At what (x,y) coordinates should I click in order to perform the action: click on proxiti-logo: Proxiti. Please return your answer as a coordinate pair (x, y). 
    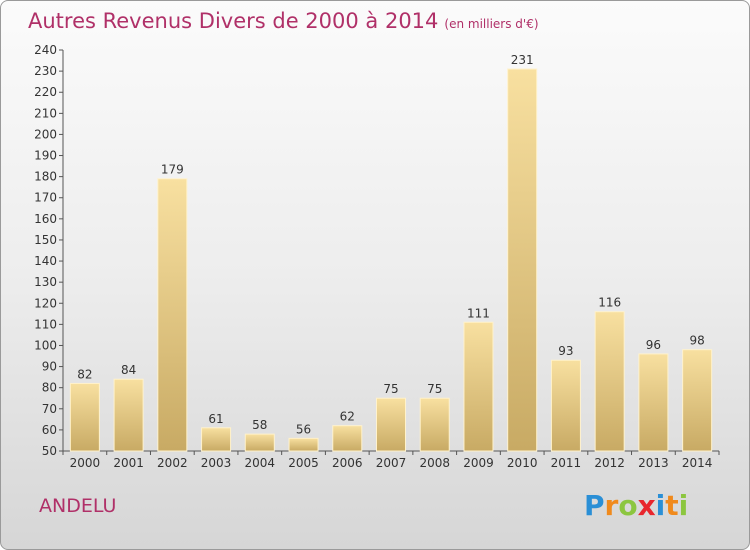
    Looking at the image, I should click on (636, 505).